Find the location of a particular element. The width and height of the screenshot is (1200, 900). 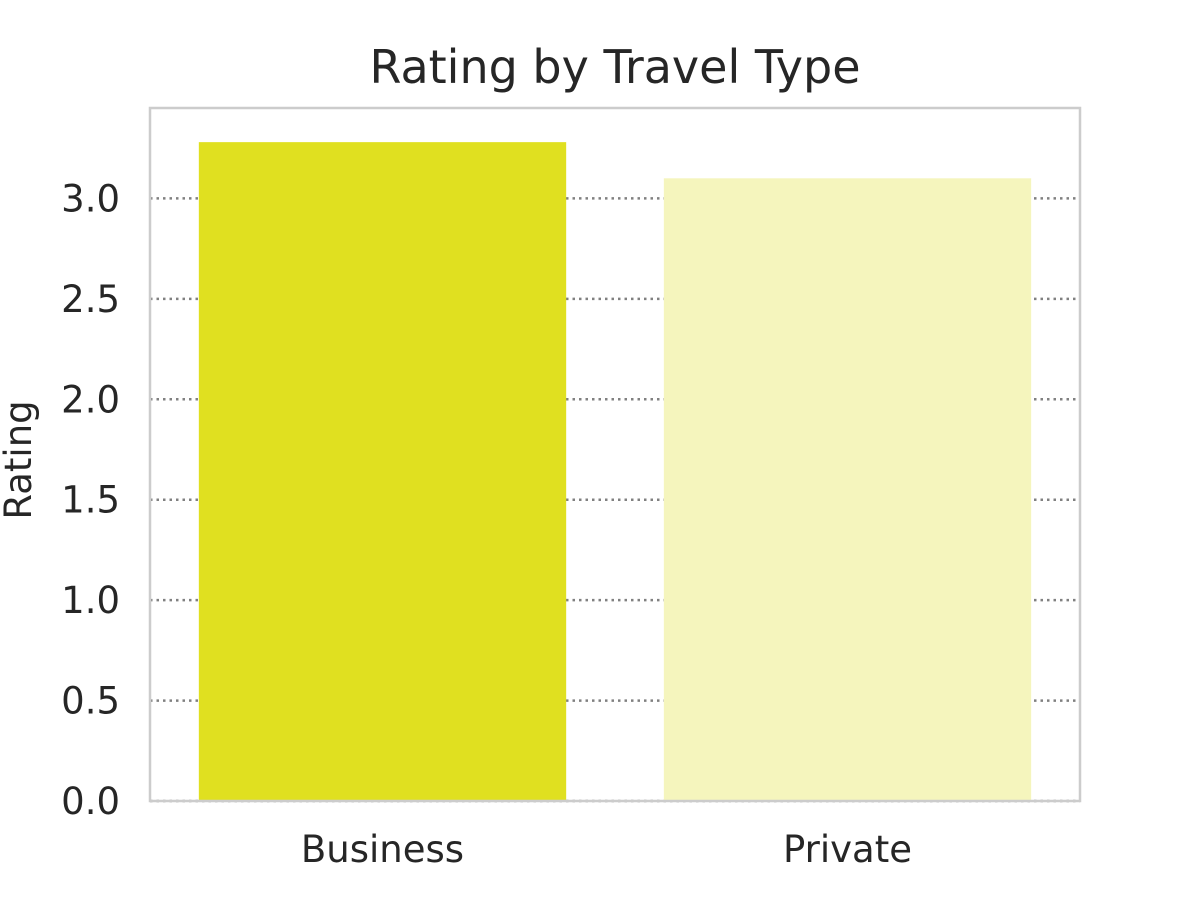

y-tick-label-1: 0.5 is located at coordinates (90, 701).